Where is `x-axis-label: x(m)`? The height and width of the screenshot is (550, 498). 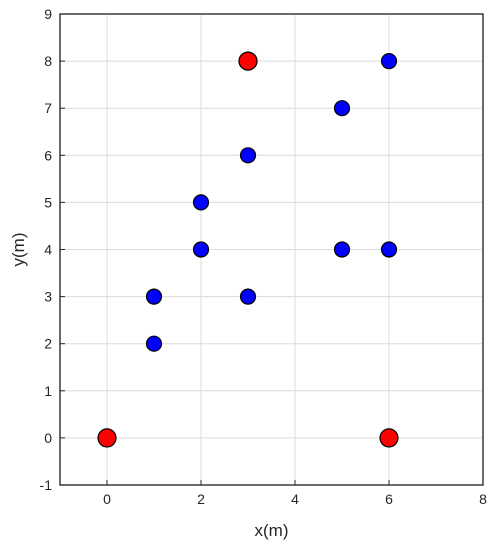
x-axis-label: x(m) is located at coordinates (272, 530).